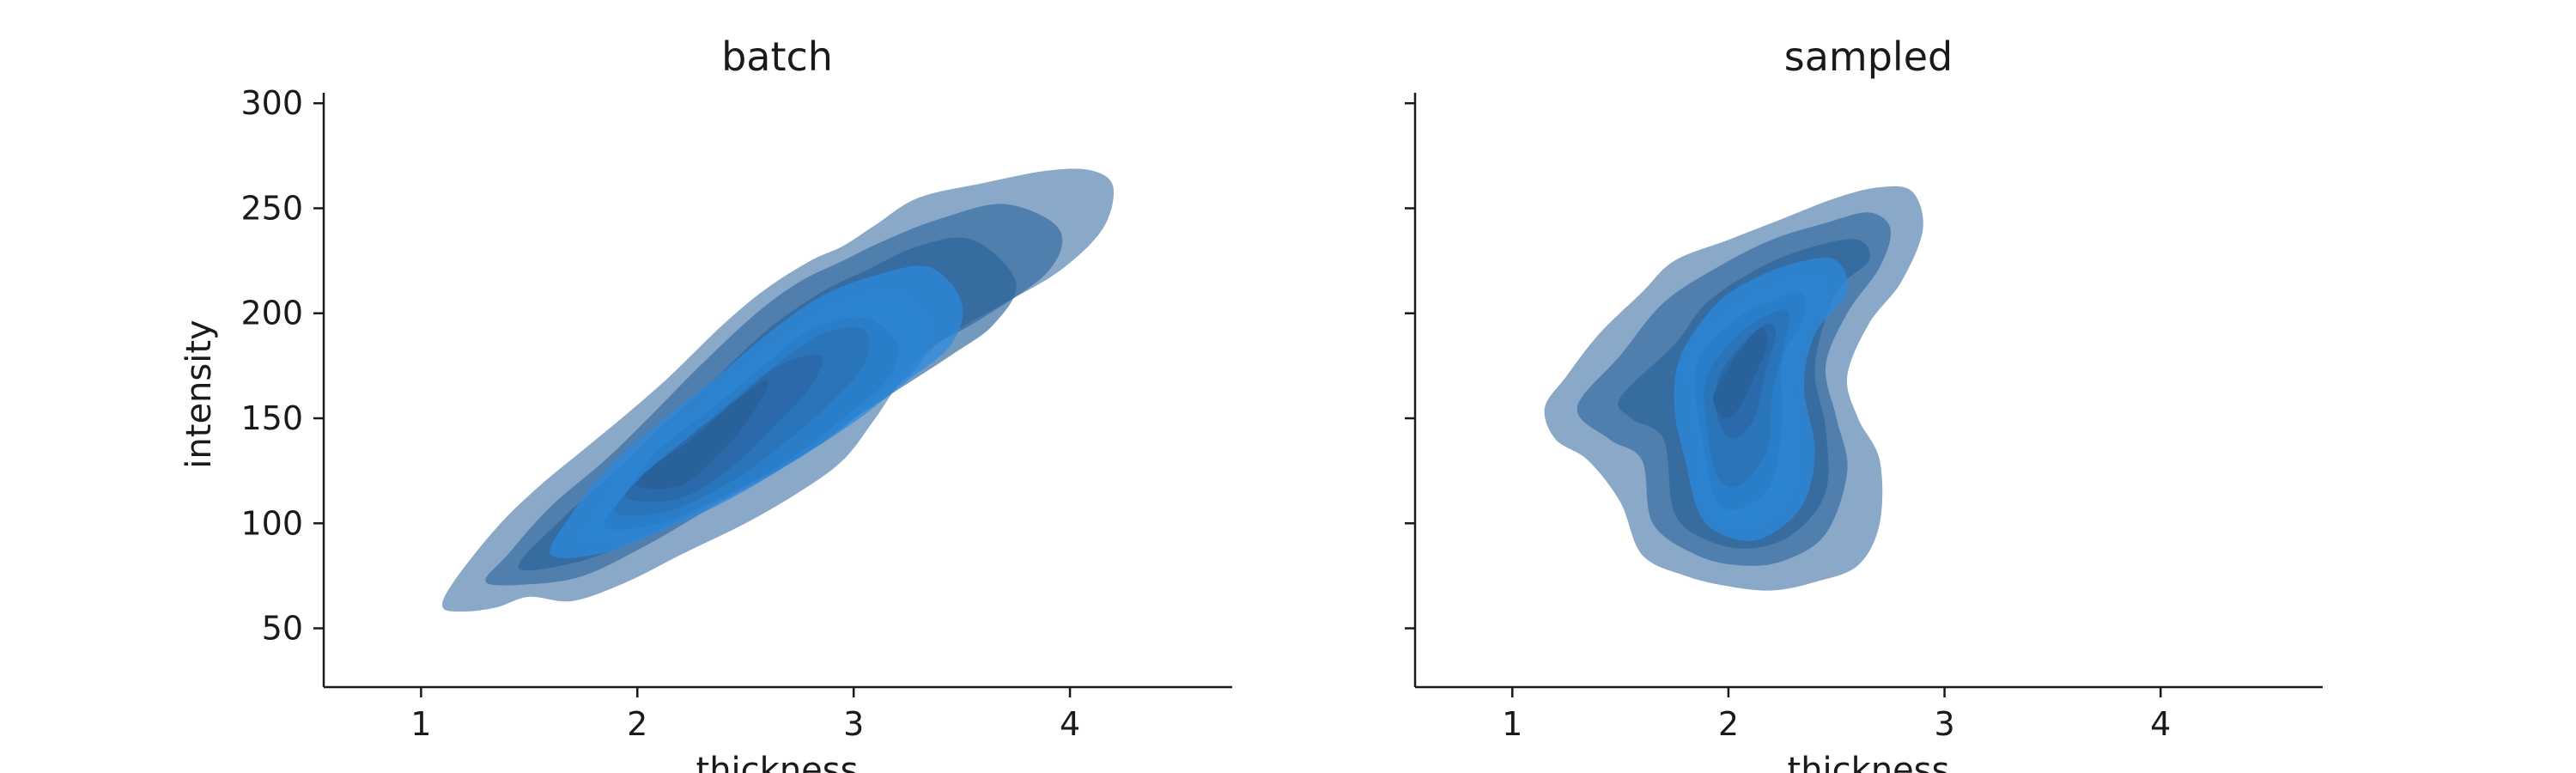  I want to click on panel-title: sampled, so click(1868, 57).